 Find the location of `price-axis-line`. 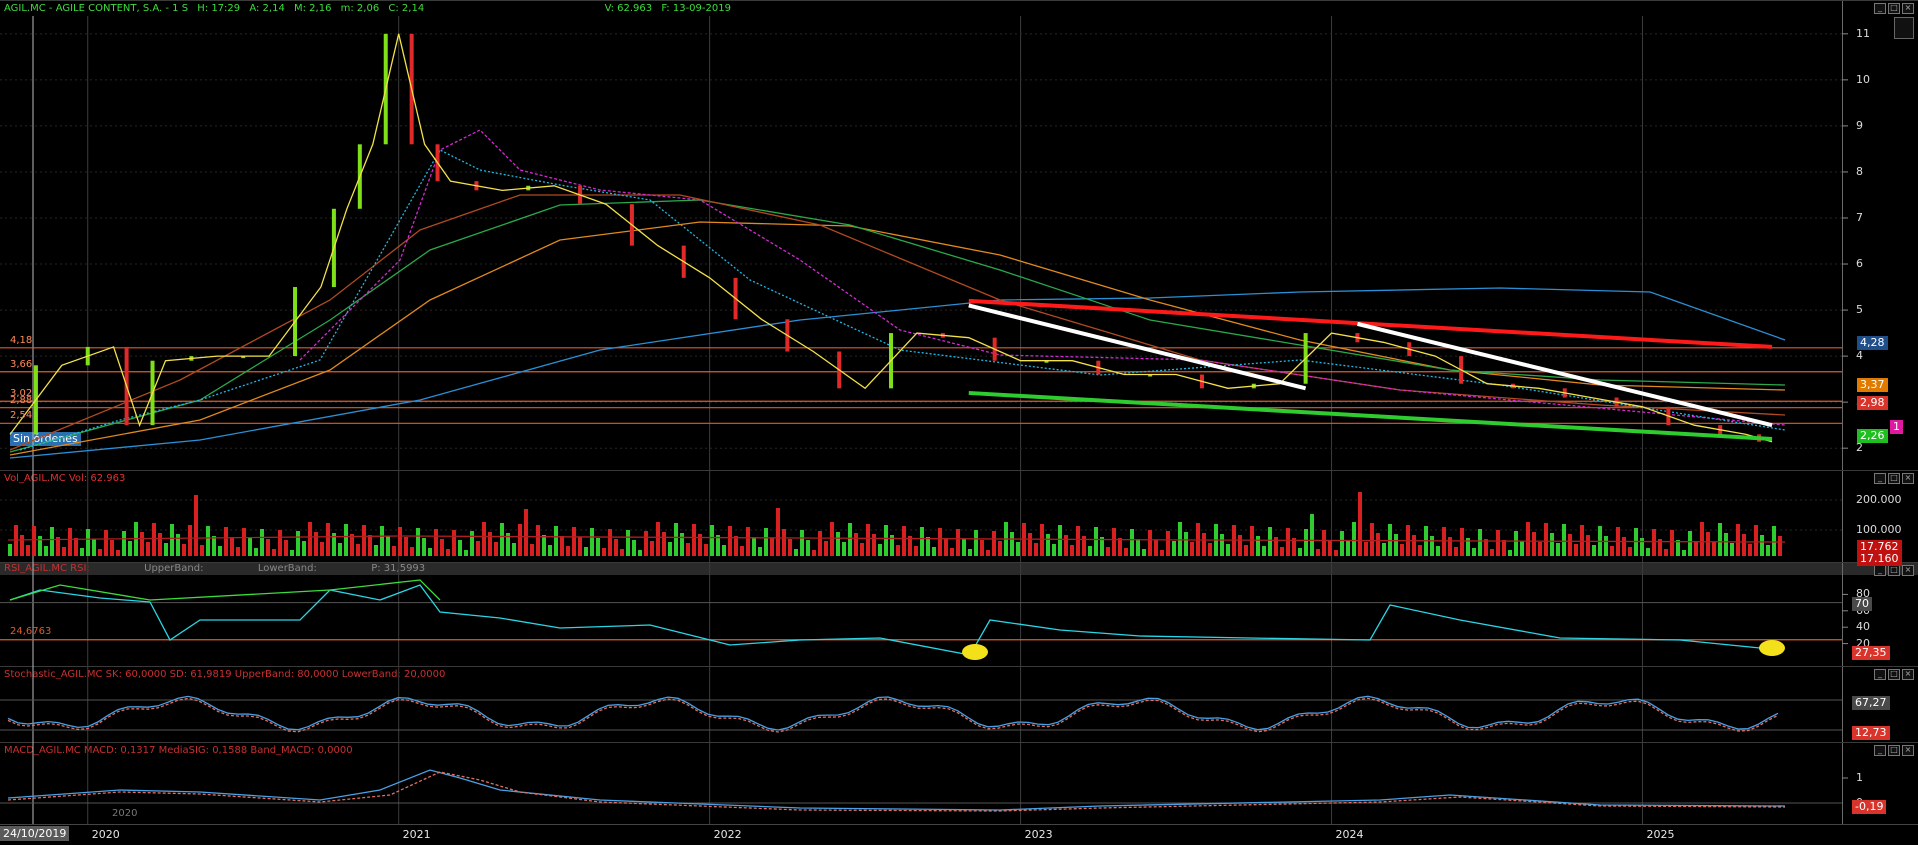

price-axis-line is located at coordinates (1842, 236).